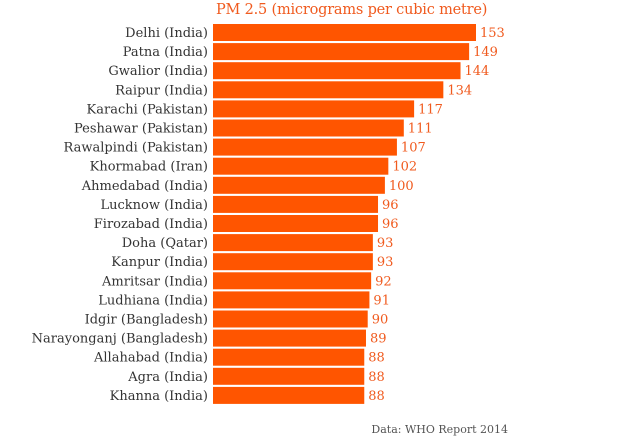 The height and width of the screenshot is (440, 628). Describe the element at coordinates (149, 167) in the screenshot. I see `category-label: Khormabad (Iran)` at that location.